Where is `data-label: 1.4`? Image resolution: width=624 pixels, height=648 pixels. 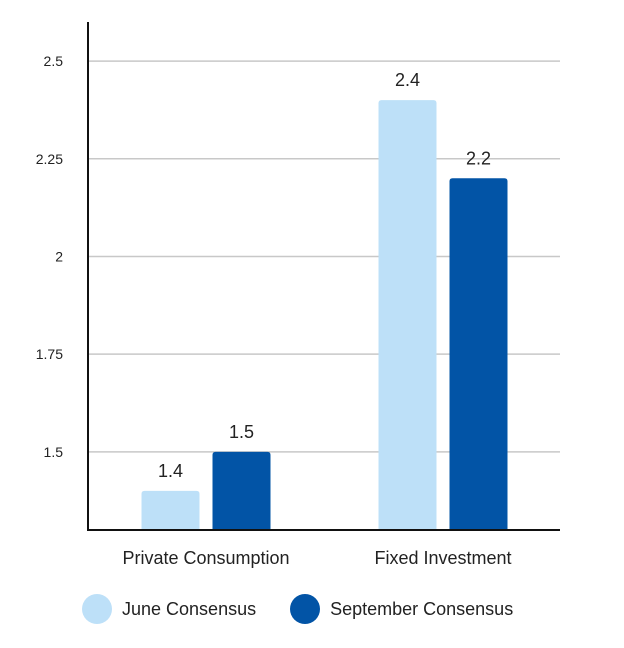
data-label: 1.4 is located at coordinates (170, 471).